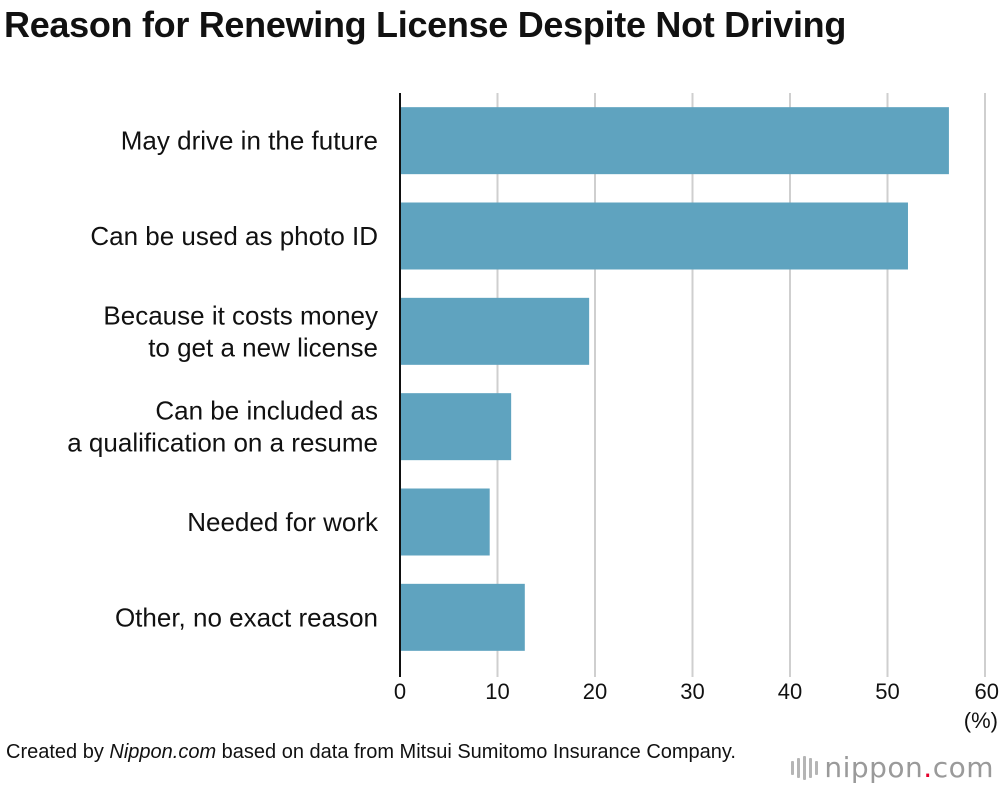 This screenshot has height=796, width=1000. Describe the element at coordinates (222, 443) in the screenshot. I see `category-label: a qualification on a resume` at that location.